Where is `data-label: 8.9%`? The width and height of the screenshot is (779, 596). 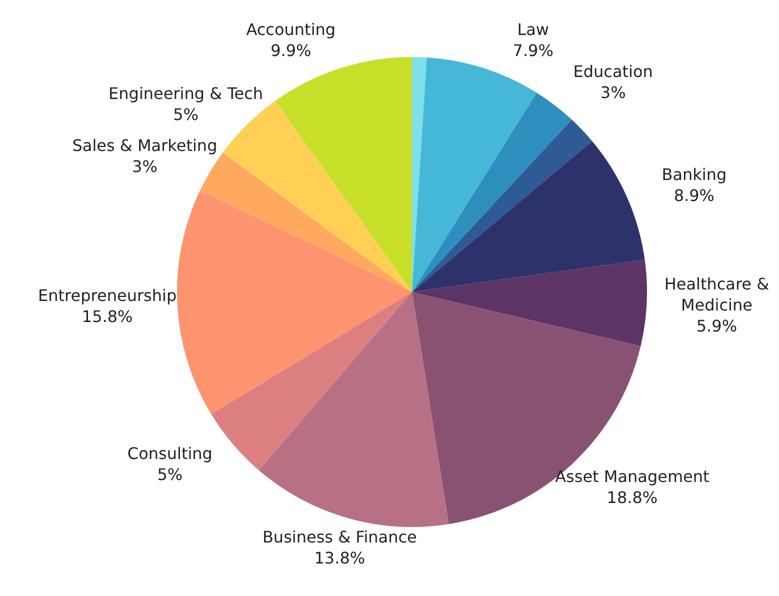
data-label: 8.9% is located at coordinates (694, 194).